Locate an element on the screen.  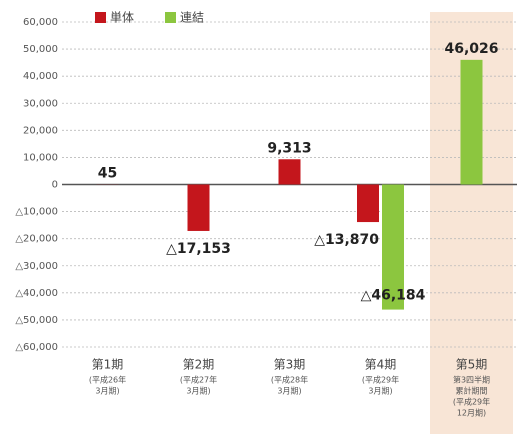
x-tick-note: (平成26年 is located at coordinates (107, 380).